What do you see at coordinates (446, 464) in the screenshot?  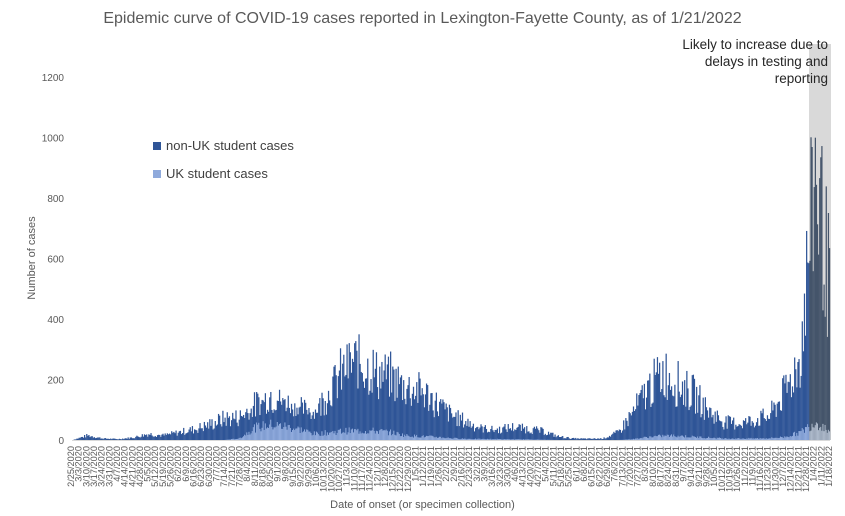 I see `x-tick-label: 2/2/2021` at bounding box center [446, 464].